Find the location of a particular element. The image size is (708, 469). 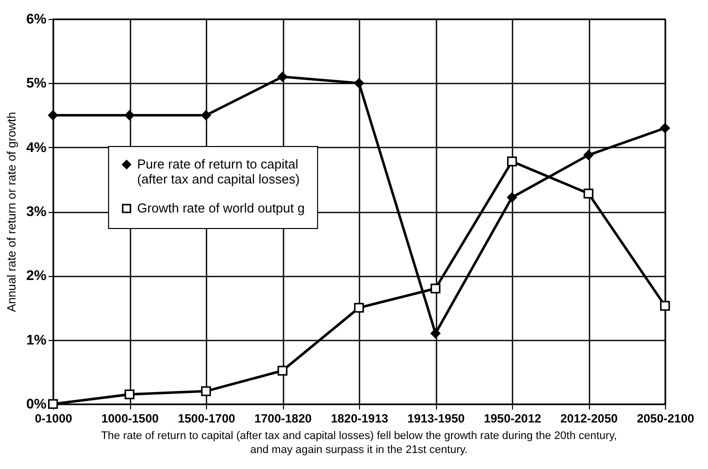

y-tick-label: 3% is located at coordinates (37, 211).